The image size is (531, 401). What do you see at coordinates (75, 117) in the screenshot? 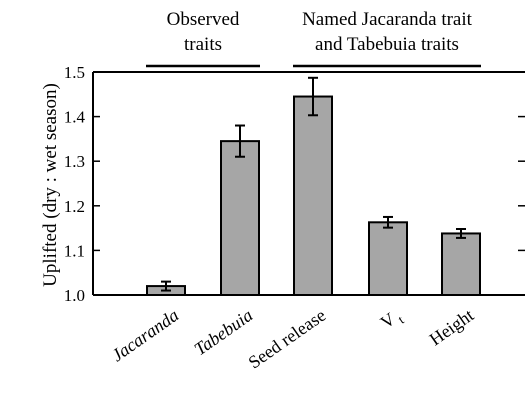
I see `y-tick-label: 1.4` at bounding box center [75, 117].